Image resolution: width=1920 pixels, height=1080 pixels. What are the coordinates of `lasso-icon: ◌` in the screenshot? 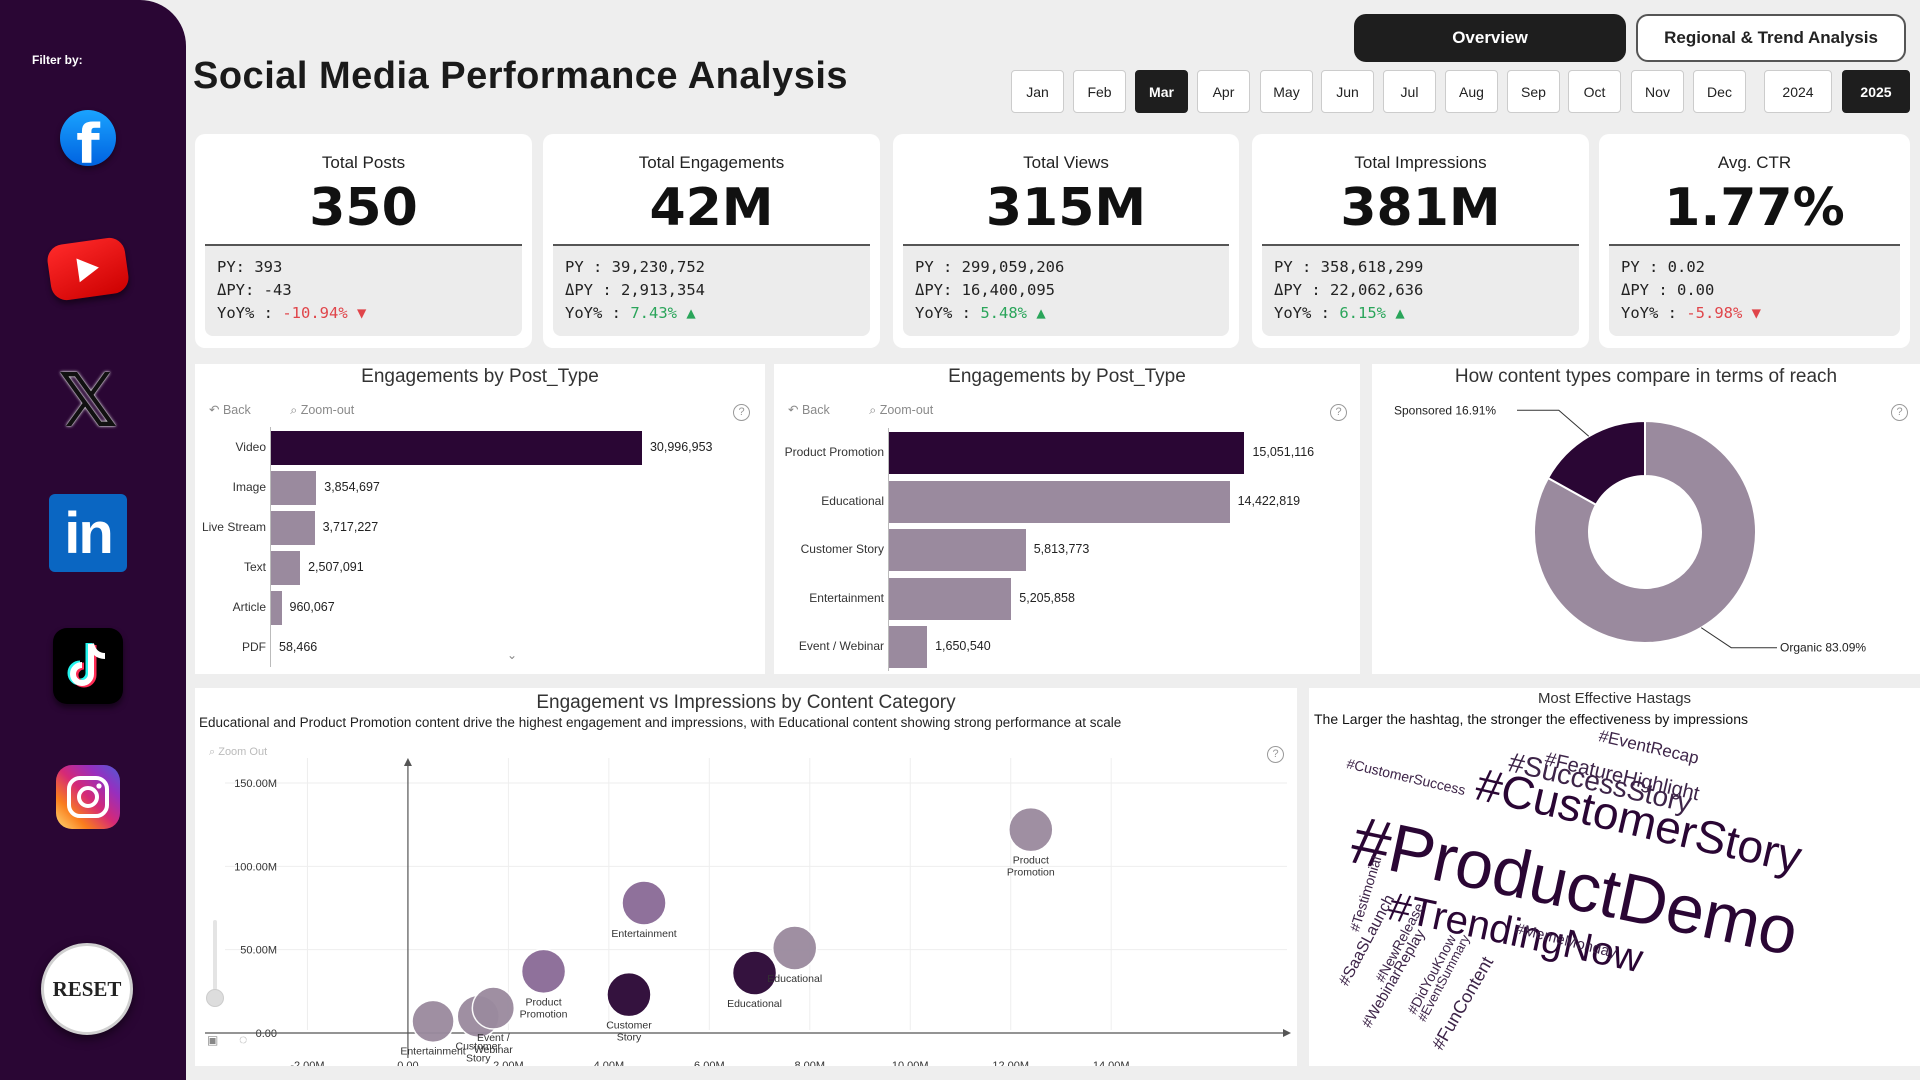 It's located at (243, 1039).